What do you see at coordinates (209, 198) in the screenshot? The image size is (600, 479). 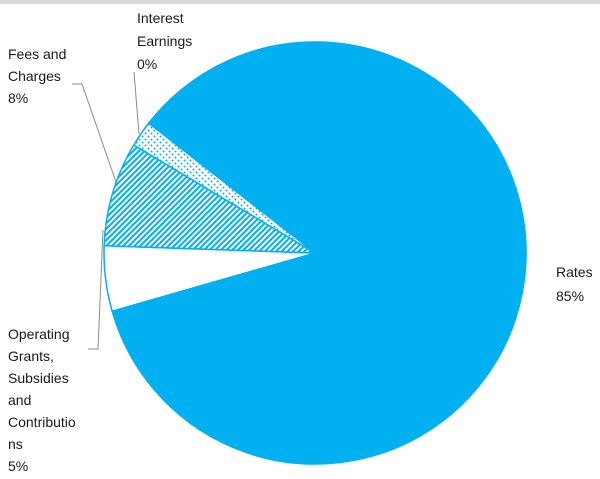 I see `pie-slice-fees-and-charges` at bounding box center [209, 198].